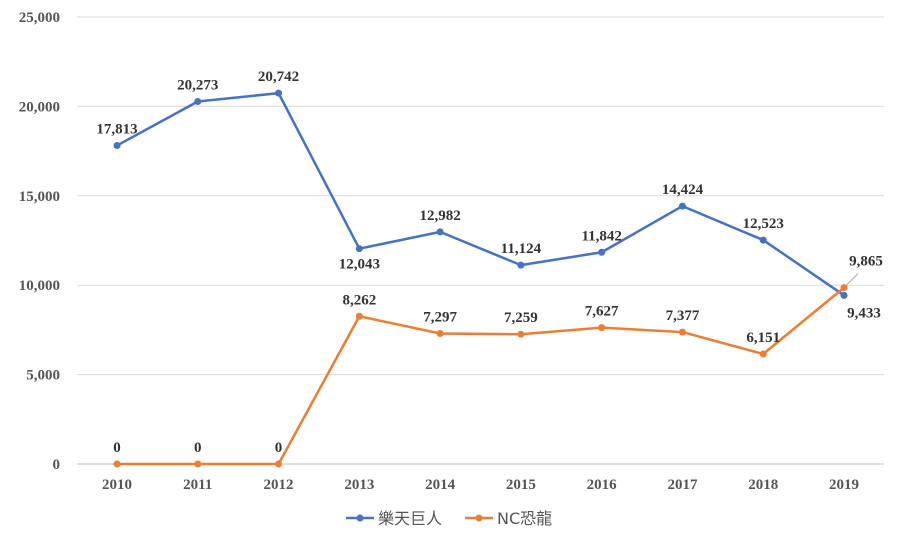 The height and width of the screenshot is (542, 900). I want to click on x-tick-label: 2011, so click(197, 485).